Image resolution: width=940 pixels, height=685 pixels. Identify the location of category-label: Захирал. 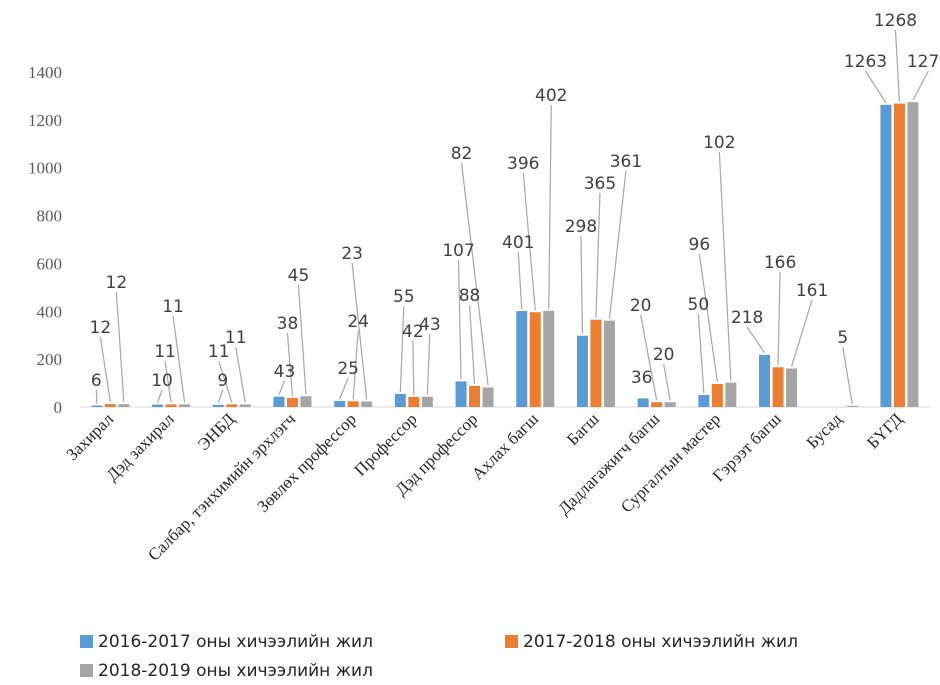
(89, 436).